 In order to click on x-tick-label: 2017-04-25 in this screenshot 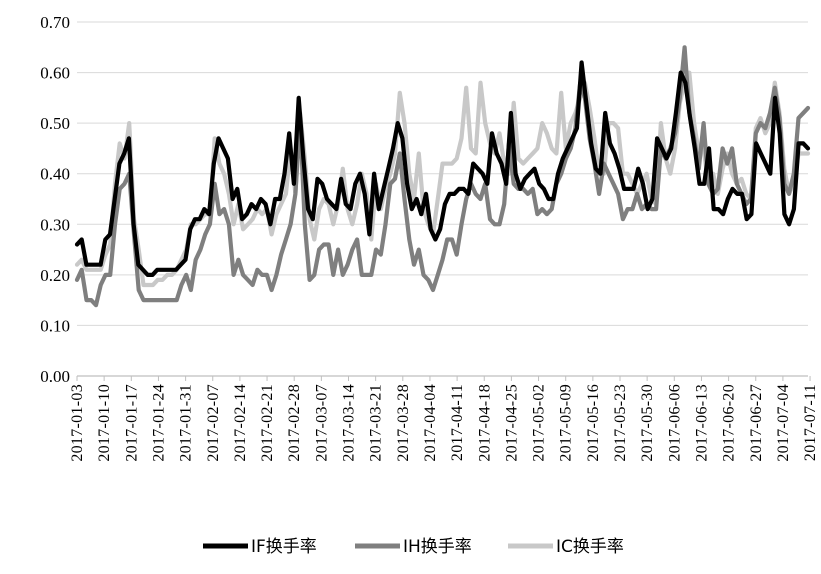, I will do `click(511, 423)`.